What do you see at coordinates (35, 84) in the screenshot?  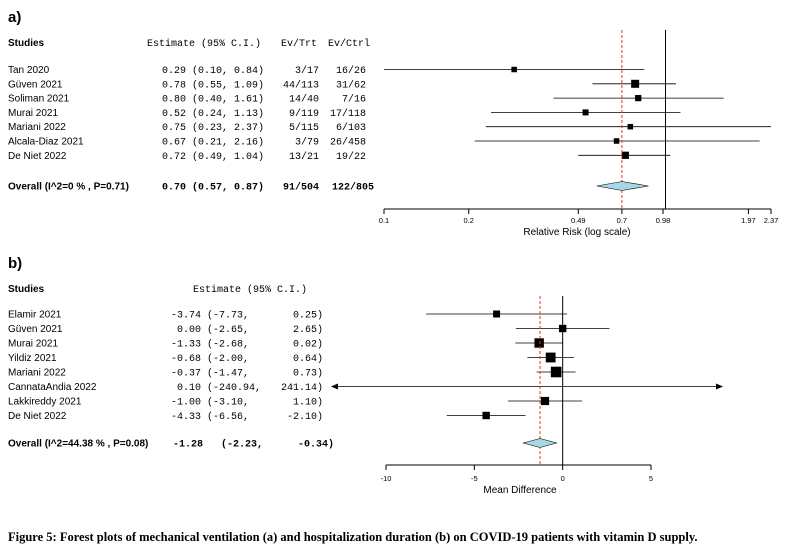 I see `panel-a-study-name: Güven 2021` at bounding box center [35, 84].